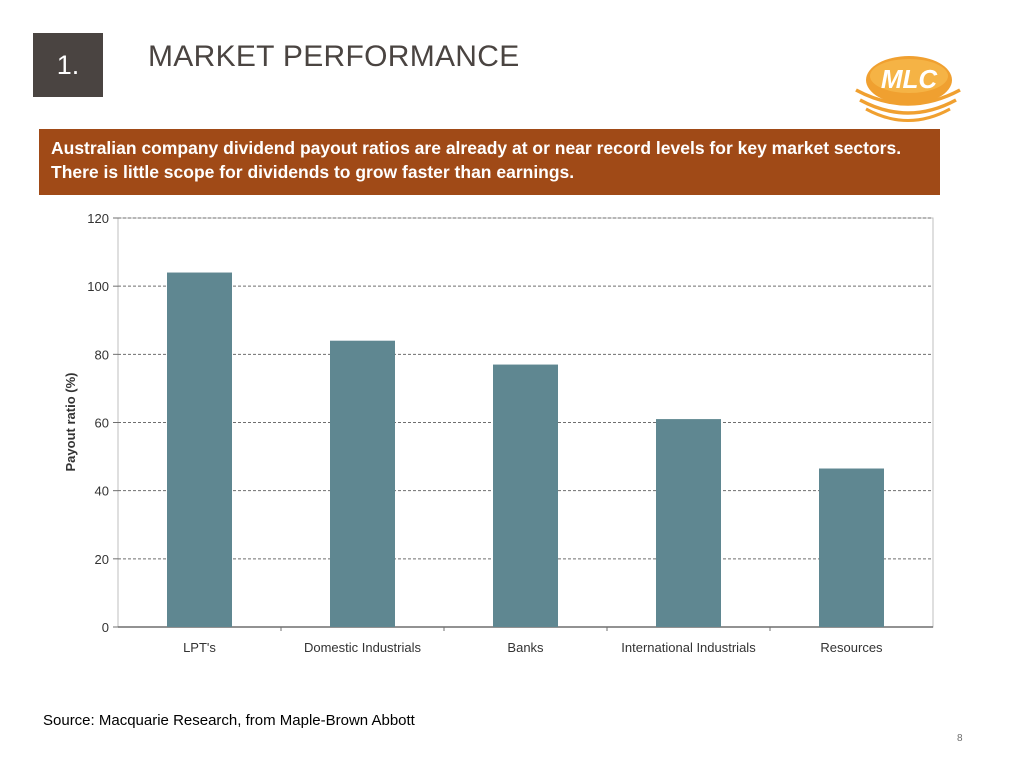 The height and width of the screenshot is (768, 1024). What do you see at coordinates (98, 218) in the screenshot?
I see `y-tick-label: 120` at bounding box center [98, 218].